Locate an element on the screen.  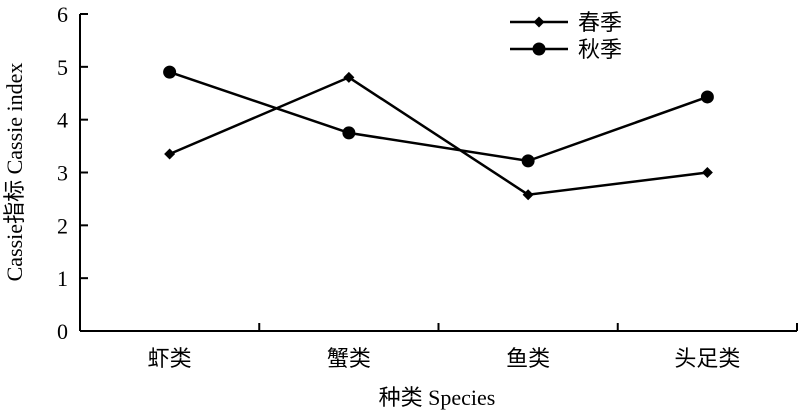
legend-label: 秋季 is located at coordinates (600, 49).